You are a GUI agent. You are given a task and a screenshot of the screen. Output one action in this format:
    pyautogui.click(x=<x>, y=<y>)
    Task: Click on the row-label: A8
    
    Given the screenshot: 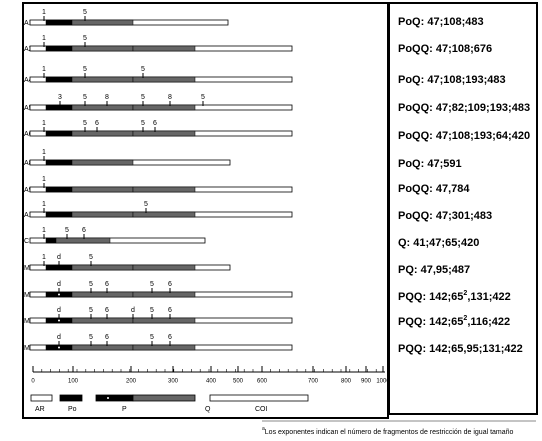 What is the action you would take?
    pyautogui.click(x=28, y=163)
    